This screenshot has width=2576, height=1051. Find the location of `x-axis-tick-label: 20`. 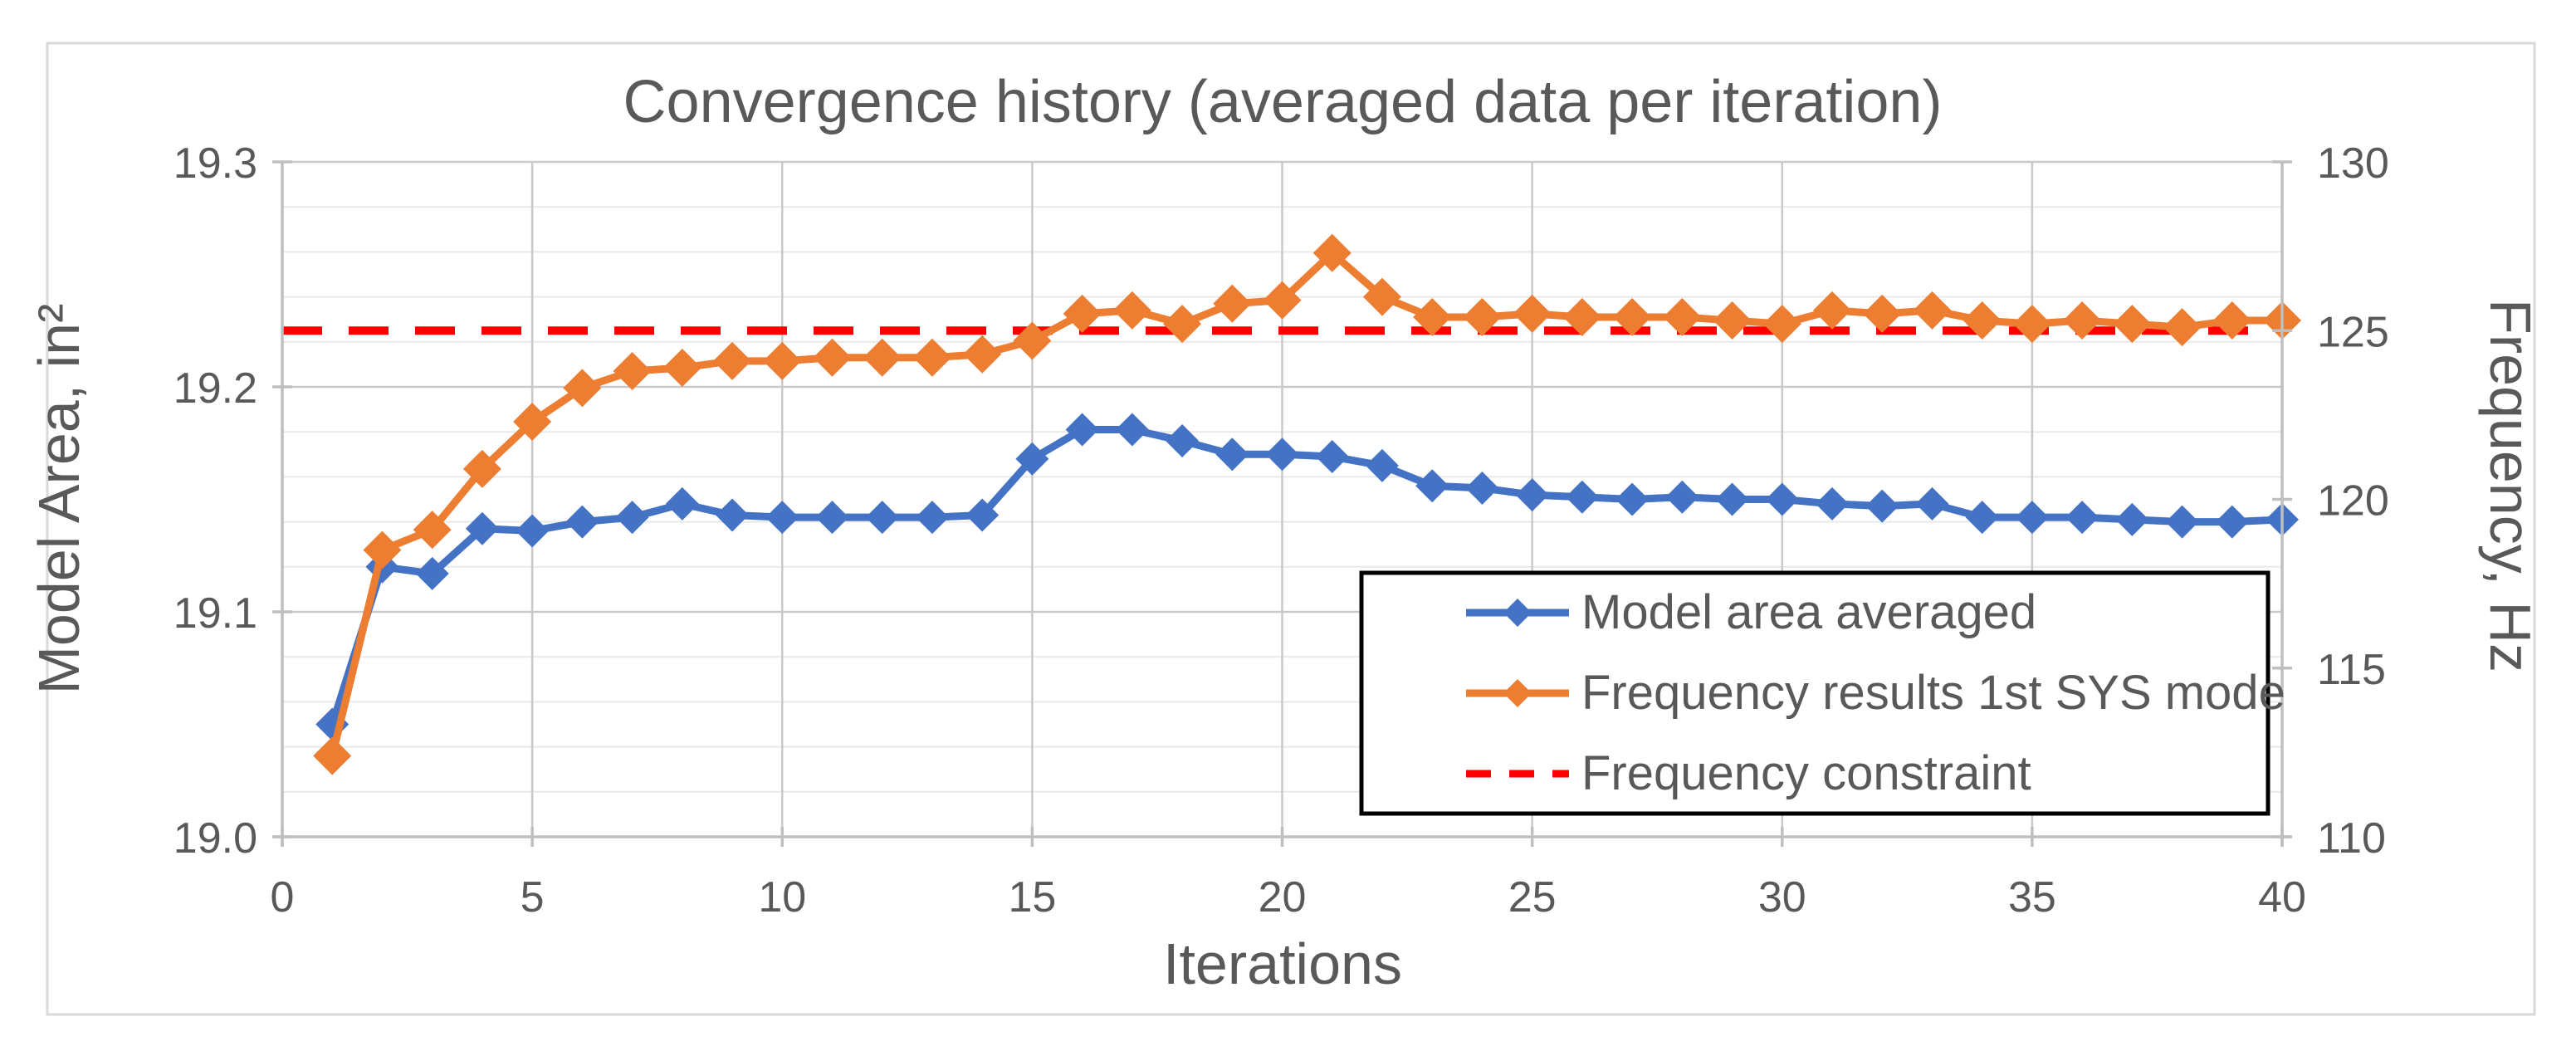

x-axis-tick-label: 20 is located at coordinates (1283, 897).